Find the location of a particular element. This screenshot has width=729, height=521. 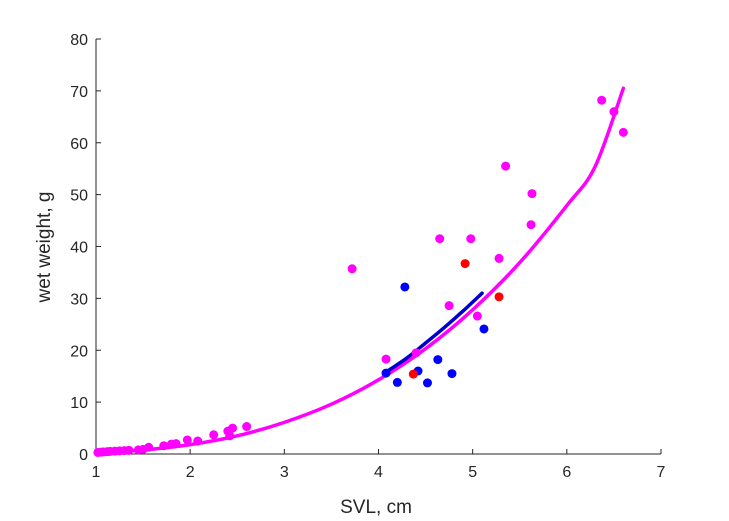

y-tick-label: 10 is located at coordinates (79, 403).